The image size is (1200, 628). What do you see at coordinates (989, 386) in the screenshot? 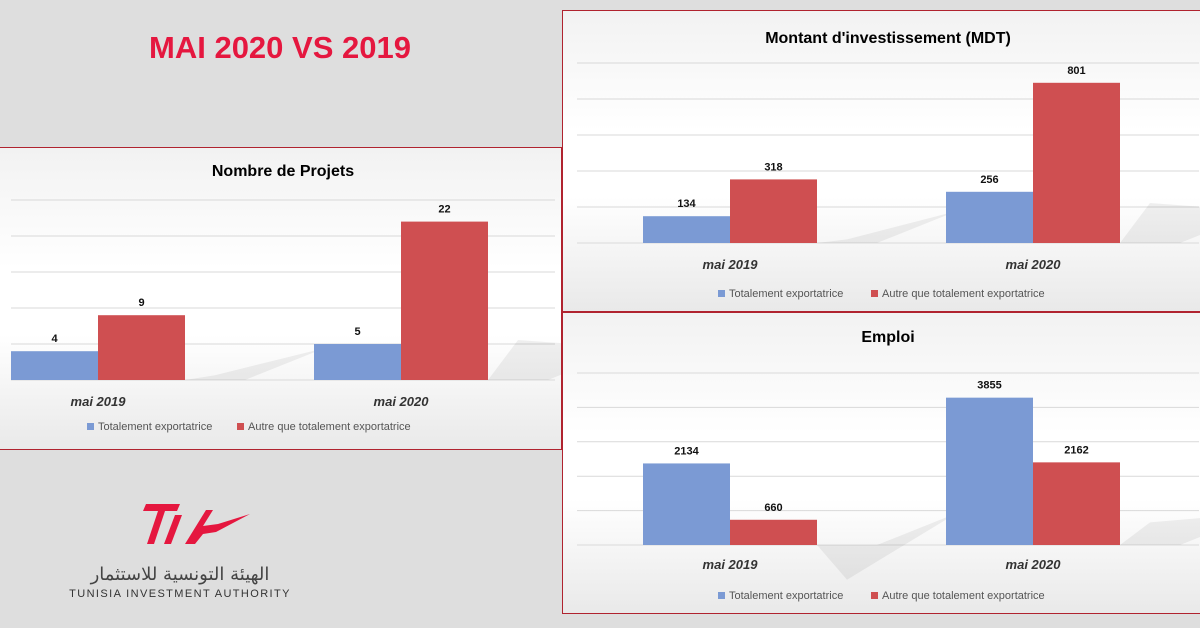
I see `bar-value-label: 3855` at bounding box center [989, 386].